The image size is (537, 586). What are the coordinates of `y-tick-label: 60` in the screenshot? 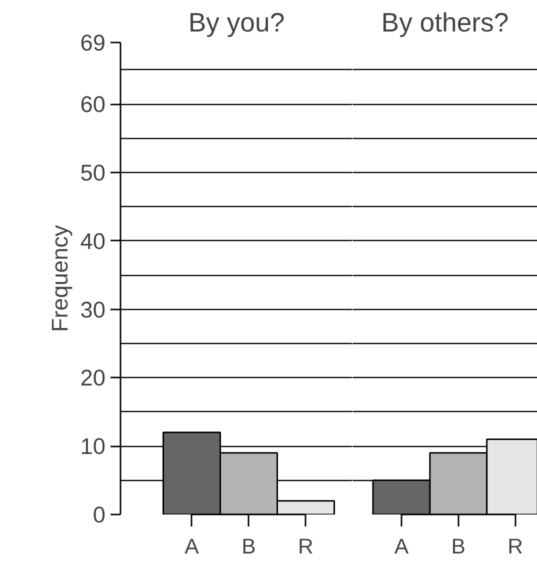 It's located at (93, 104).